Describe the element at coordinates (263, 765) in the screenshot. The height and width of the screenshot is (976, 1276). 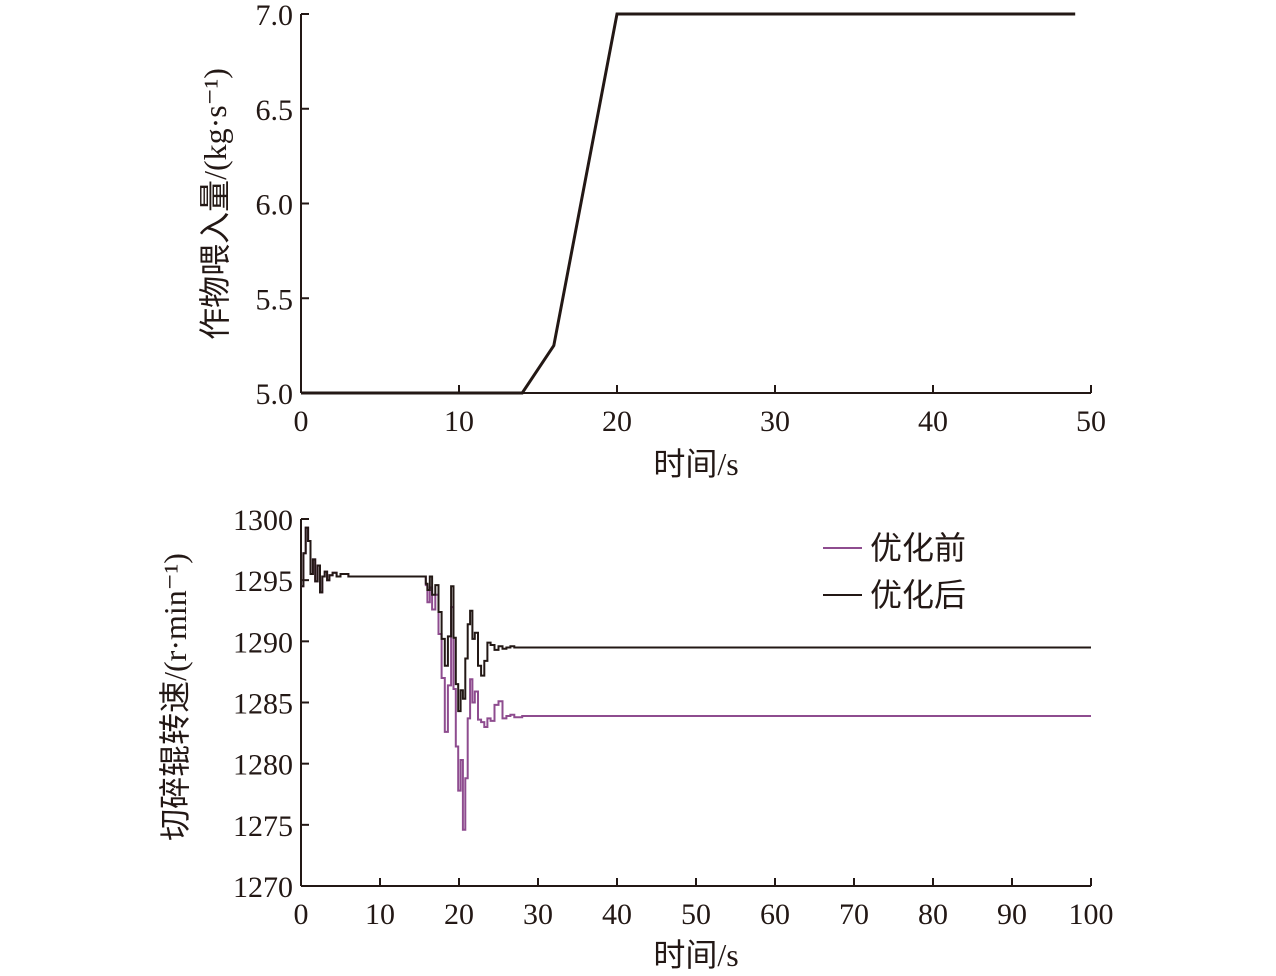
I see `roller-speed-y-tick-label: 1280` at that location.